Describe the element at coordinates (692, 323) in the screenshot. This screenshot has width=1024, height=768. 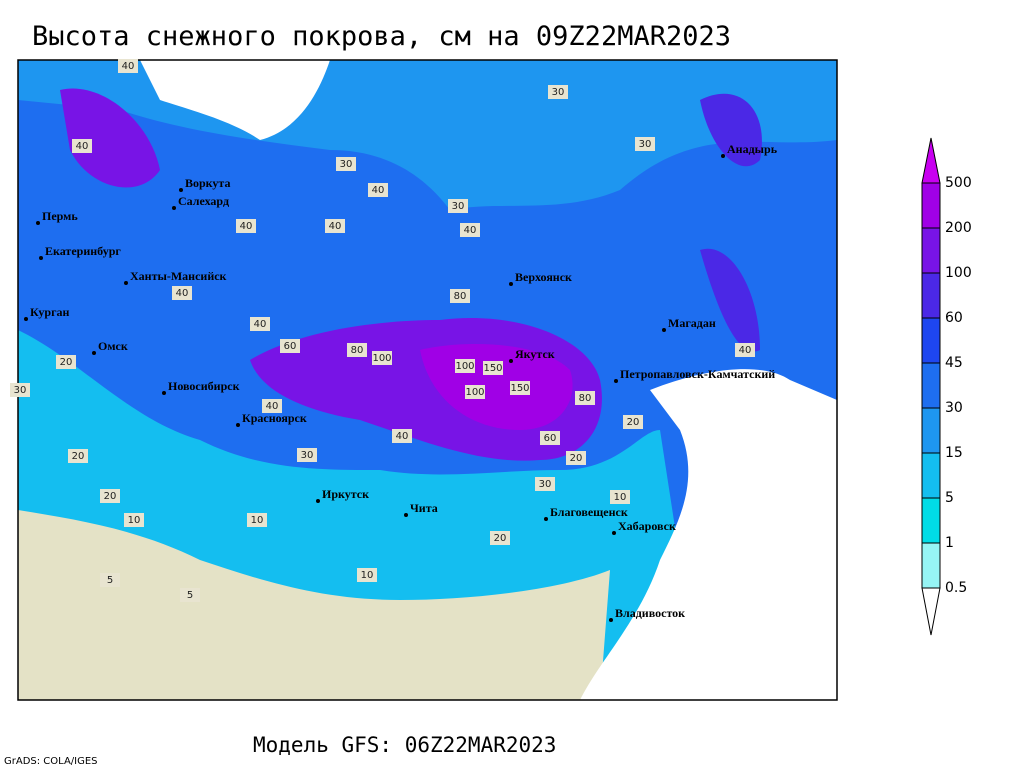
I see `city-label: Магадан` at that location.